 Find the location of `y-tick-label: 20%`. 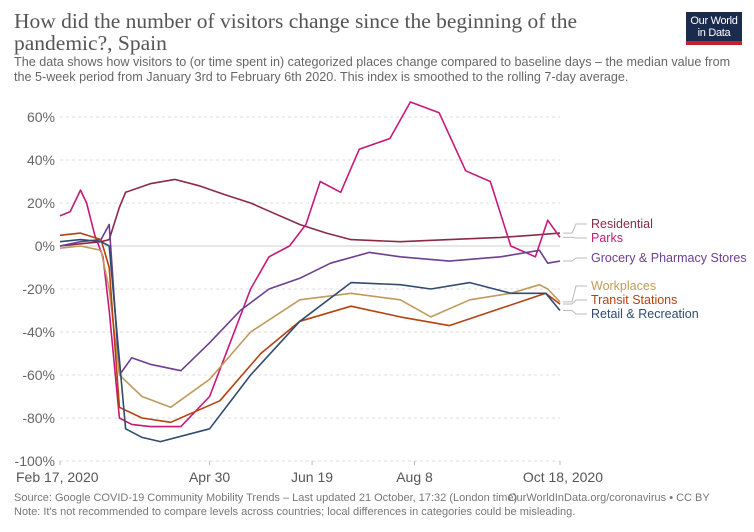

y-tick-label: 20% is located at coordinates (41, 203).